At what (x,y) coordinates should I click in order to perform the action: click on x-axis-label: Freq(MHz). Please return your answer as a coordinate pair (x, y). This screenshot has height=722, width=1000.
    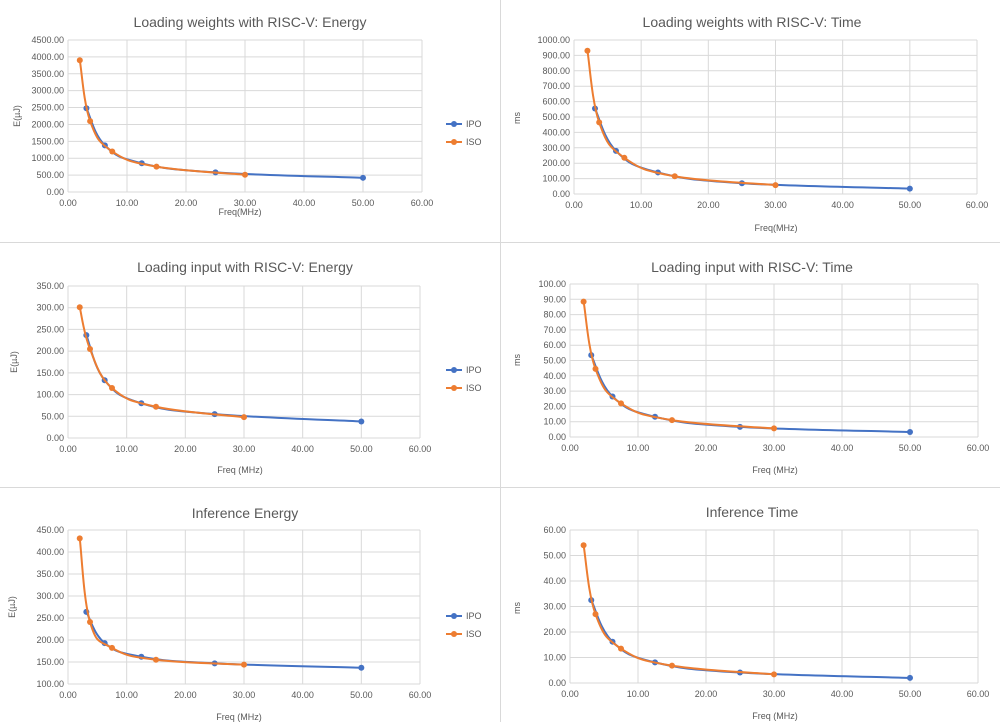
    Looking at the image, I should click on (776, 228).